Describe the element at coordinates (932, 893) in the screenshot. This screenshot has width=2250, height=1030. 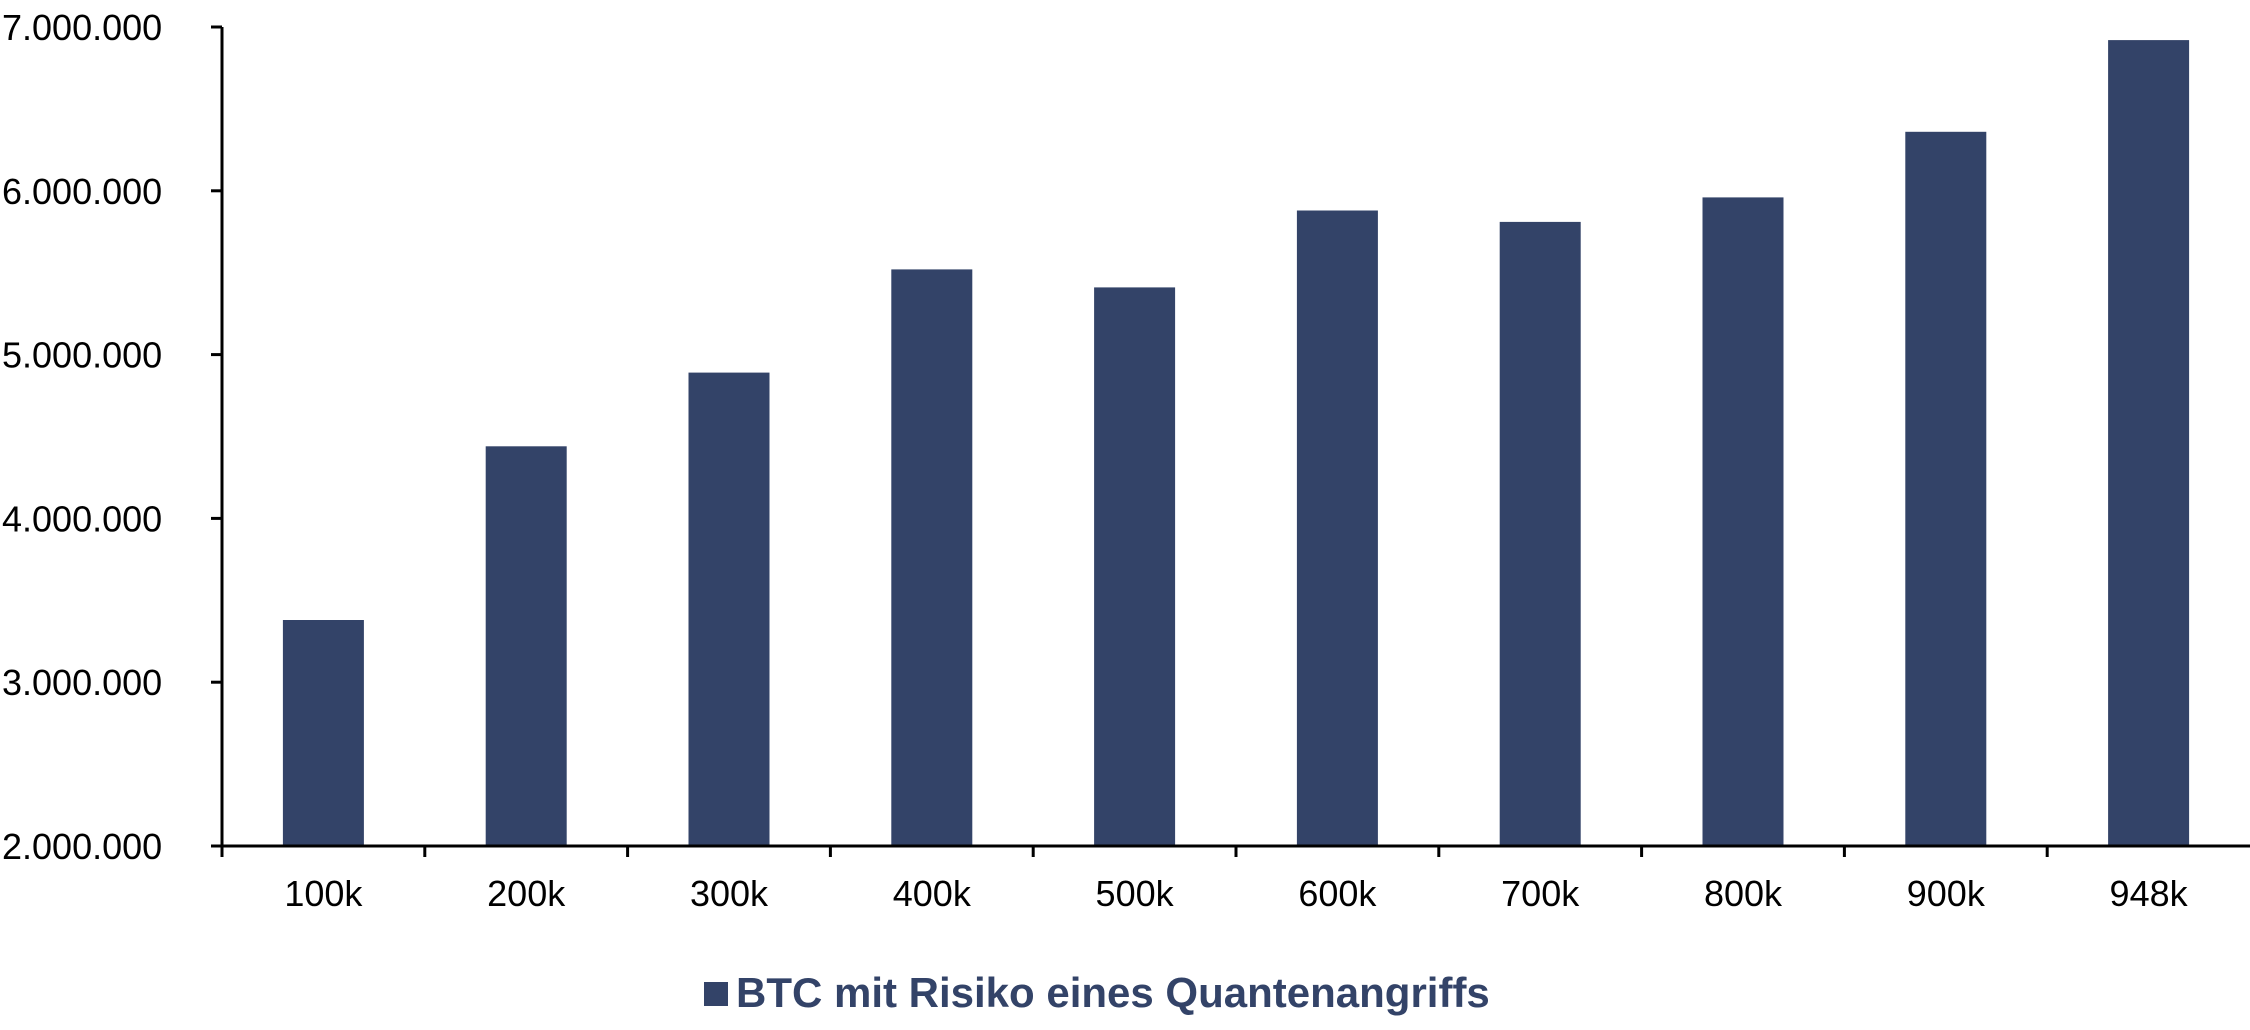
I see `x-tick-label: 400k` at that location.